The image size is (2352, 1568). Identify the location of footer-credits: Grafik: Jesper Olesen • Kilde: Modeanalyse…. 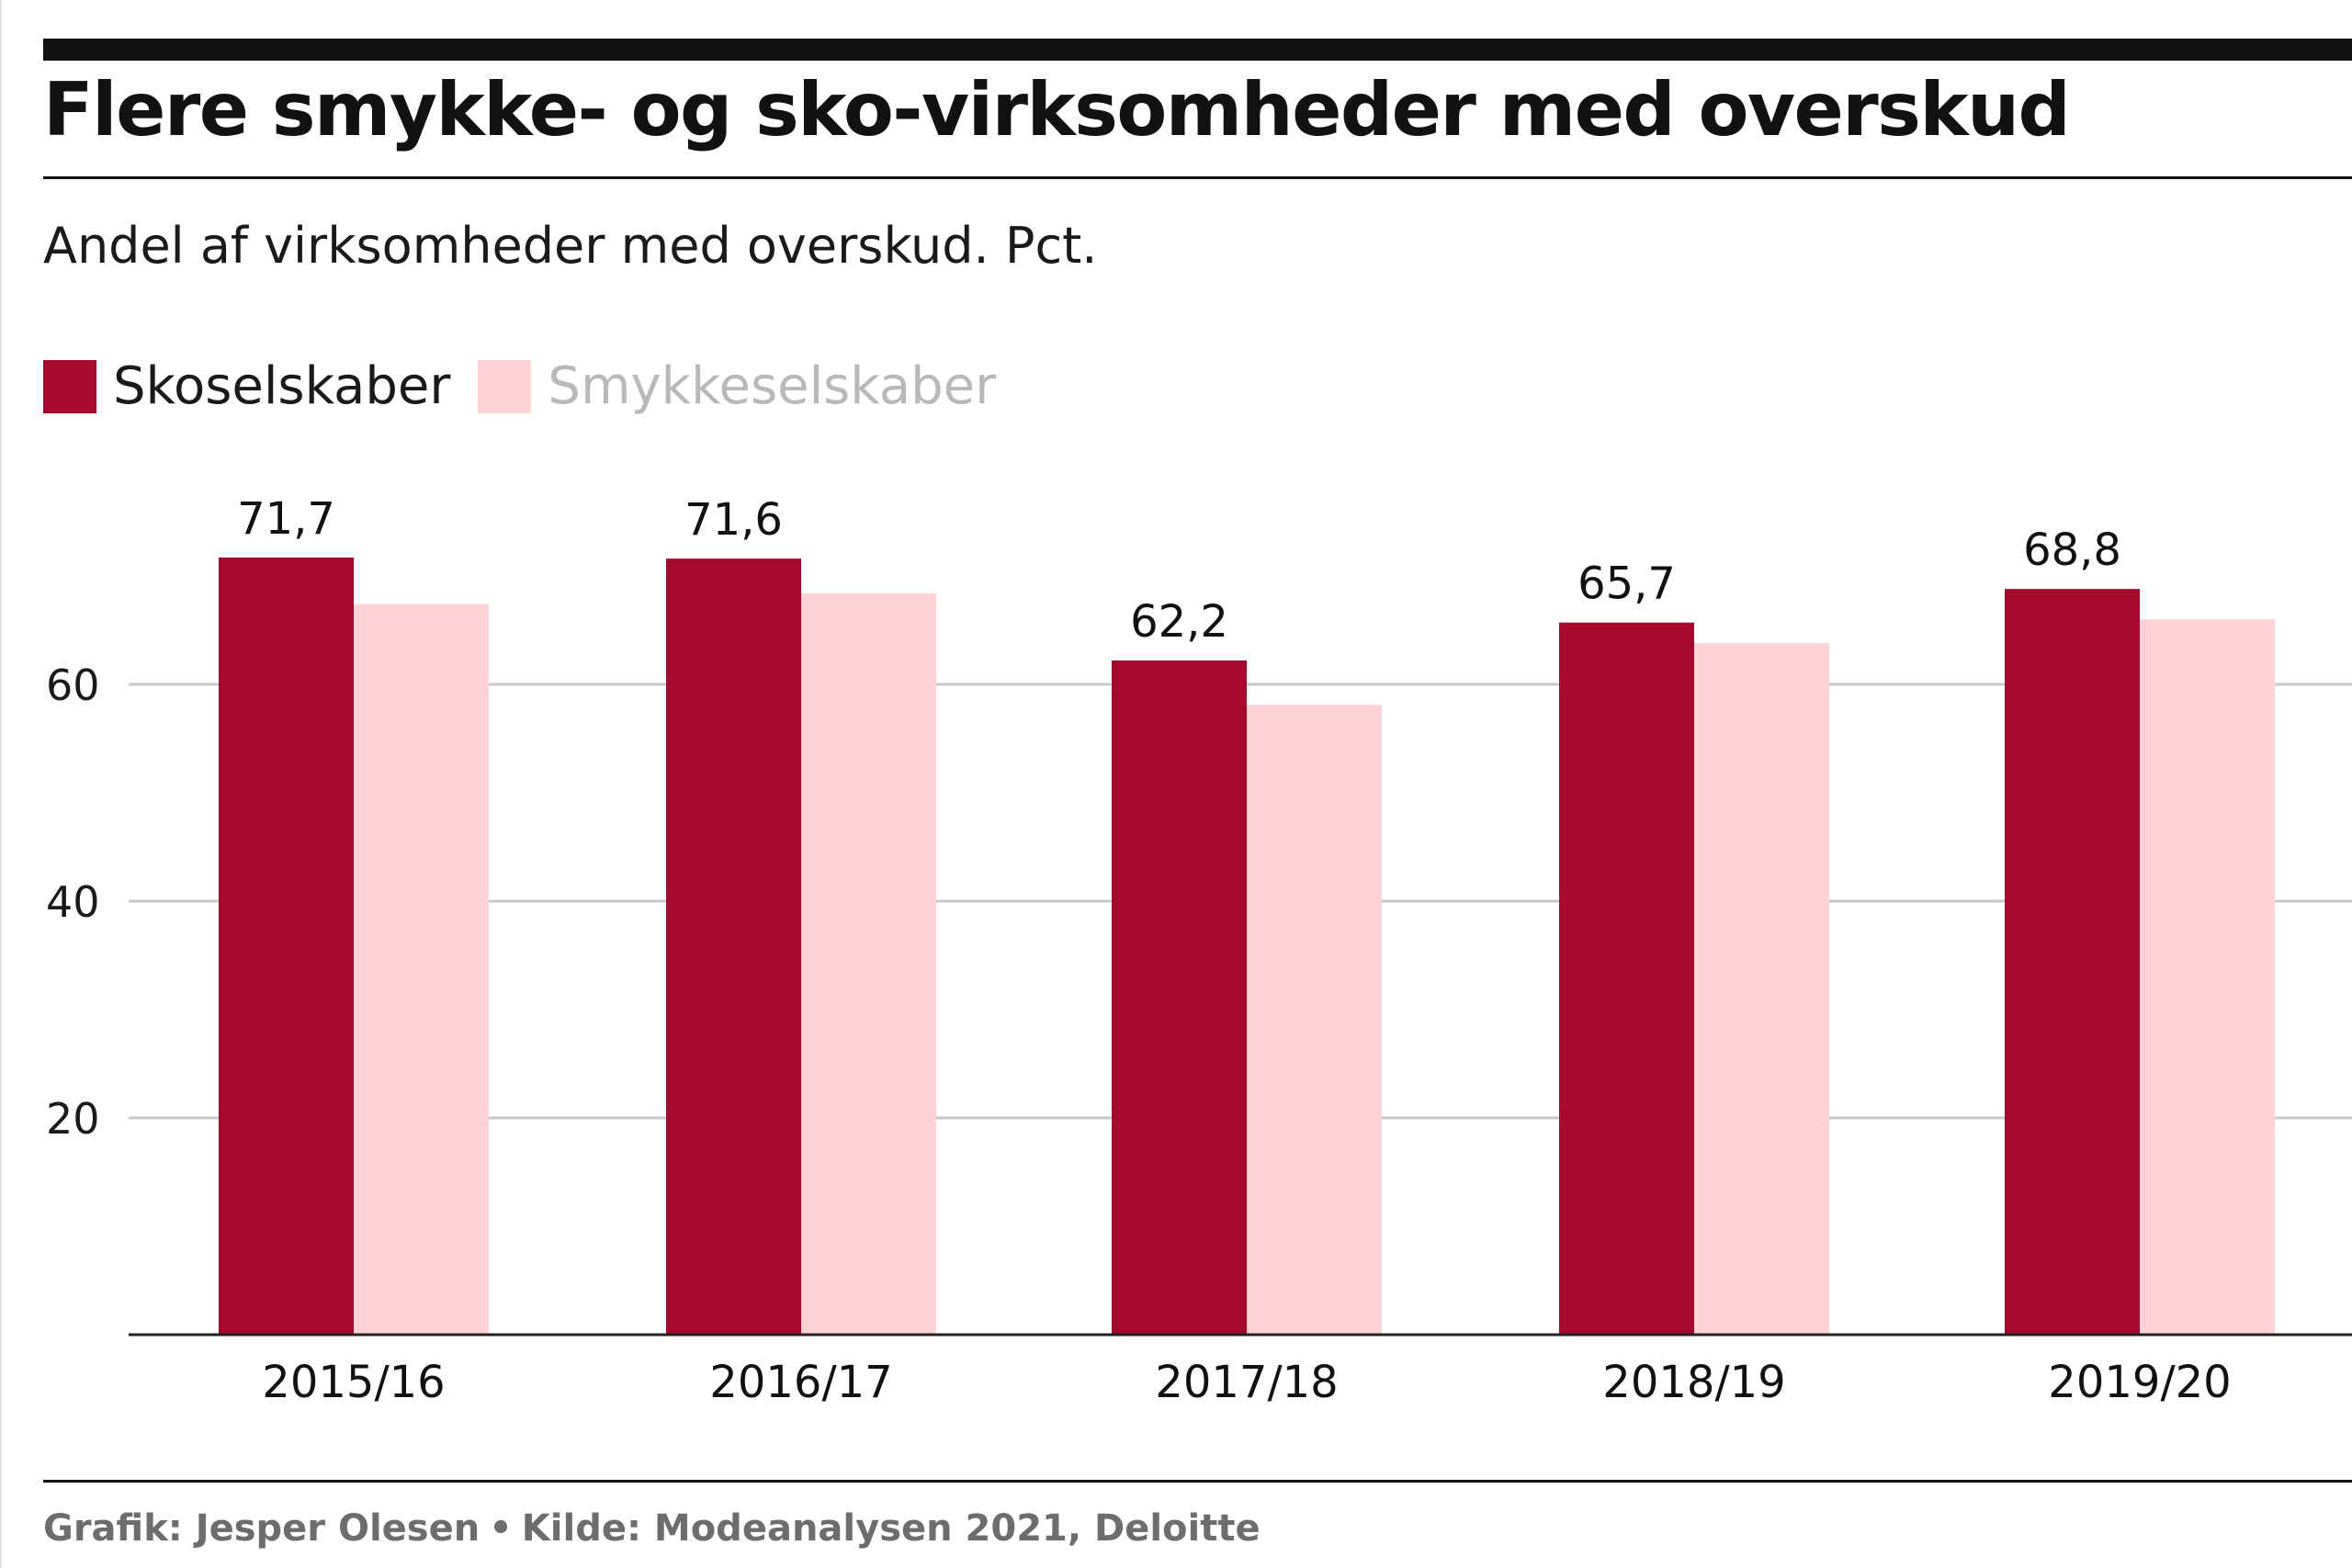
(652, 1529).